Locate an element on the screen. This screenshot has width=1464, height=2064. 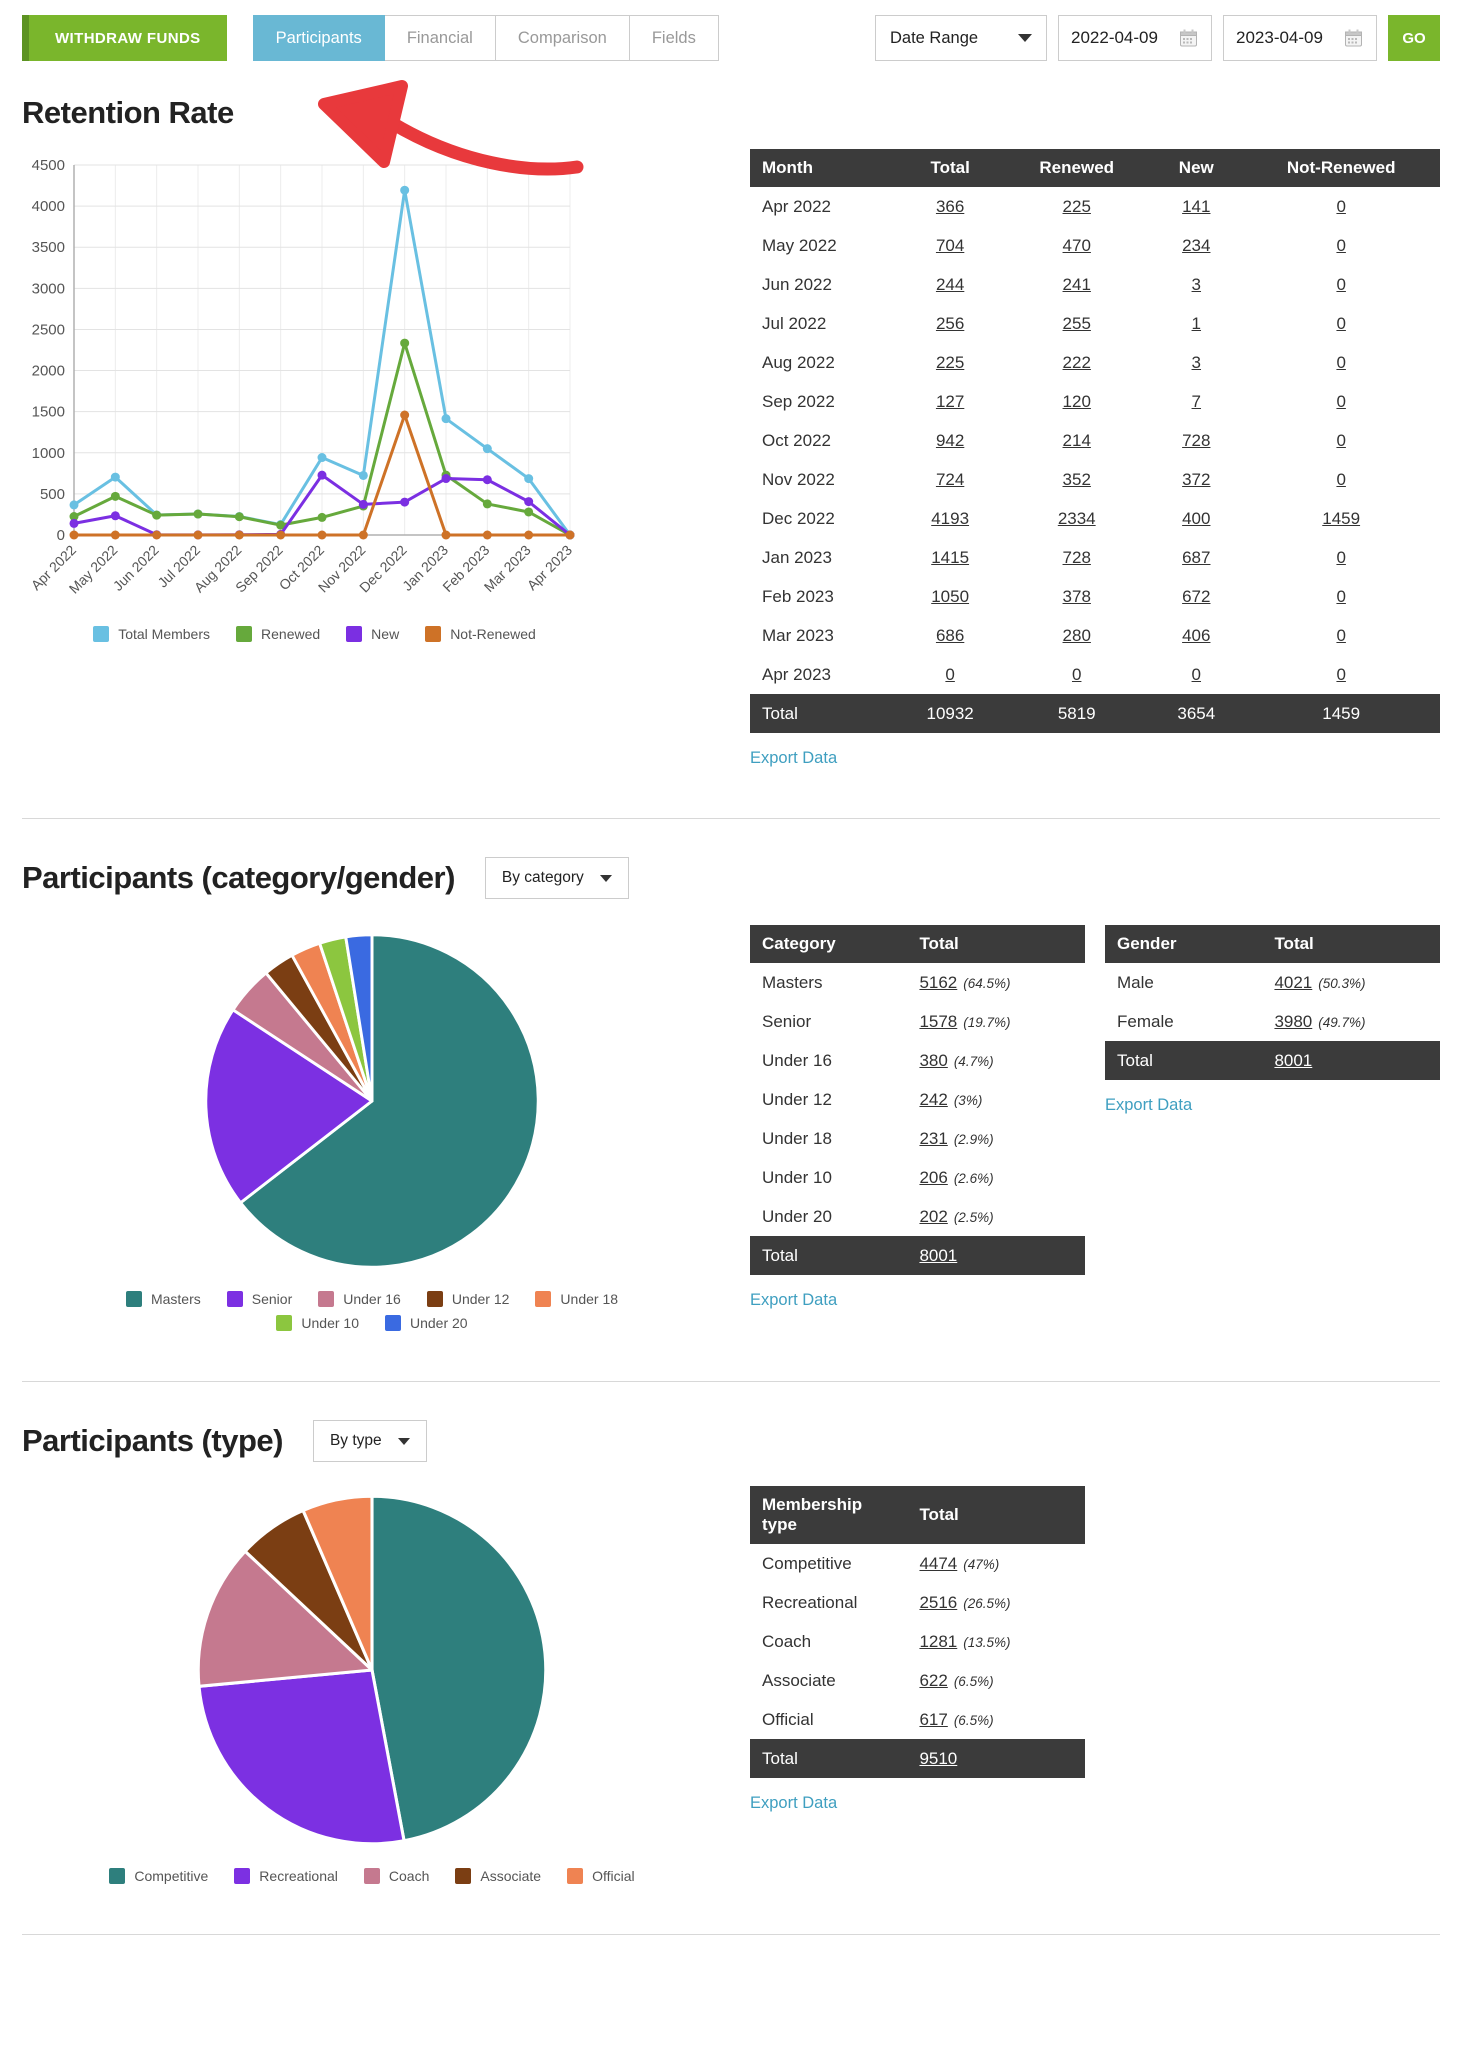
value-link: 942 is located at coordinates (950, 440).